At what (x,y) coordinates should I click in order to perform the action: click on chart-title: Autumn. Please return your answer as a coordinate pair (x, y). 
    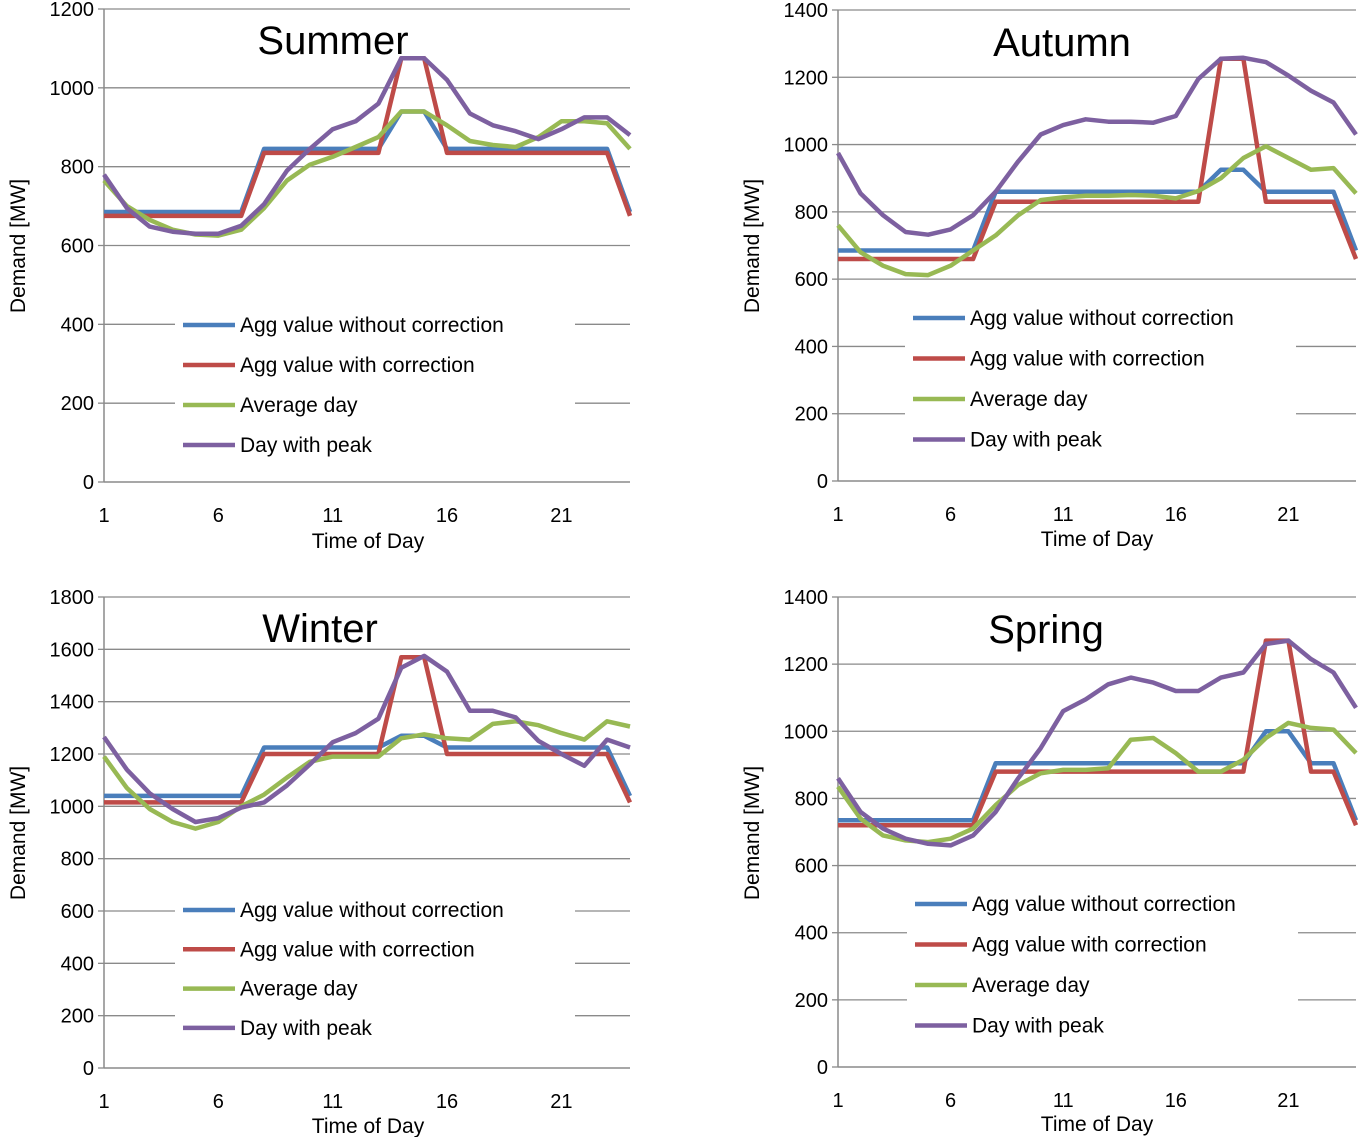
    Looking at the image, I should click on (1062, 43).